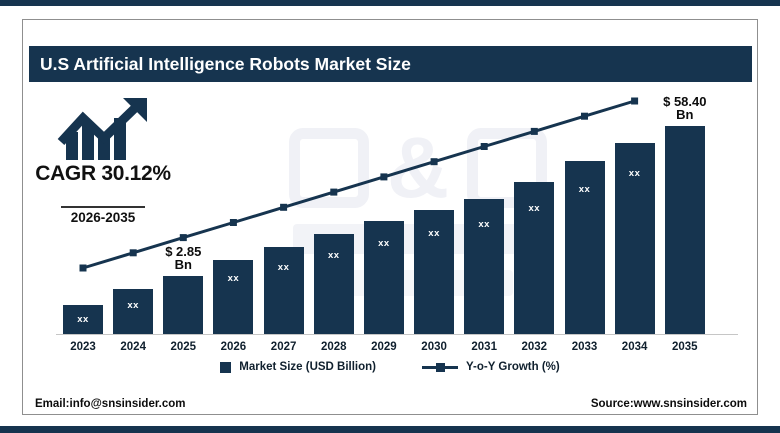  Describe the element at coordinates (233, 297) in the screenshot. I see `bar-2026: xx` at that location.